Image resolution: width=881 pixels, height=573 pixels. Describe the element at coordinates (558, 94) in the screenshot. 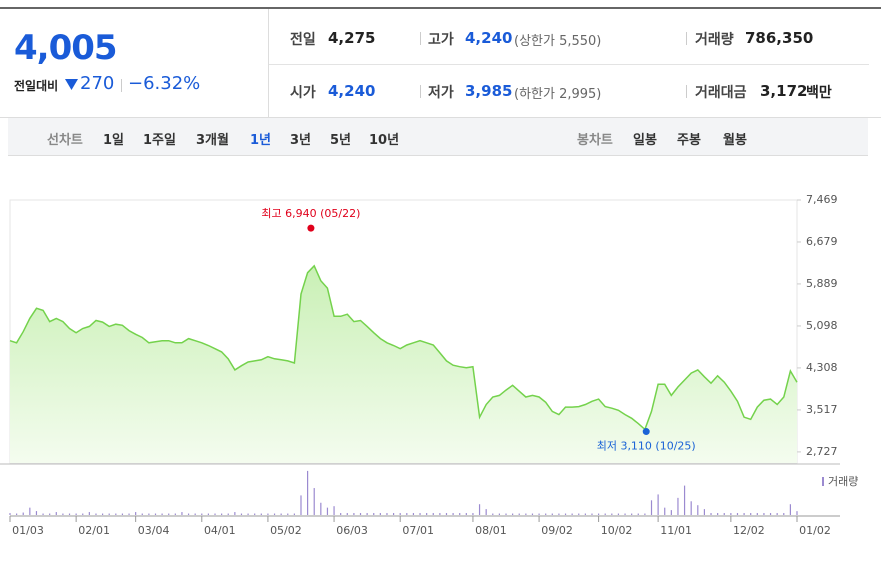

I see `summary-note: (하한가 2,995)` at that location.